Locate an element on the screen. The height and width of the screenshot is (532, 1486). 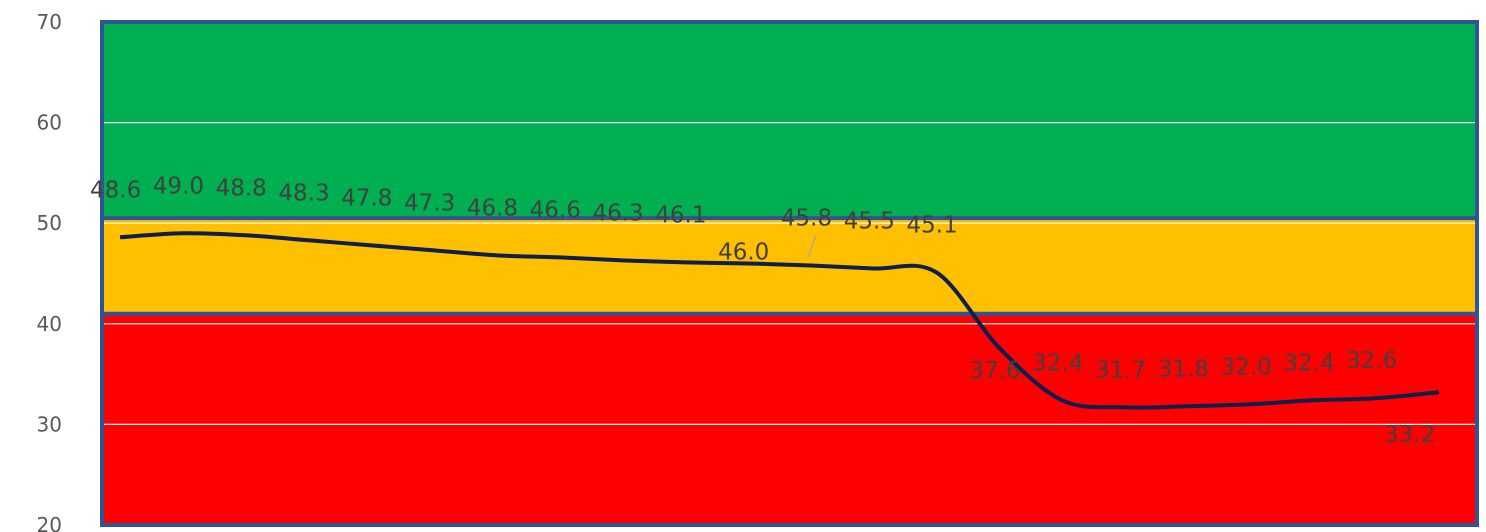
data-label-0: 48.6 is located at coordinates (115, 190).